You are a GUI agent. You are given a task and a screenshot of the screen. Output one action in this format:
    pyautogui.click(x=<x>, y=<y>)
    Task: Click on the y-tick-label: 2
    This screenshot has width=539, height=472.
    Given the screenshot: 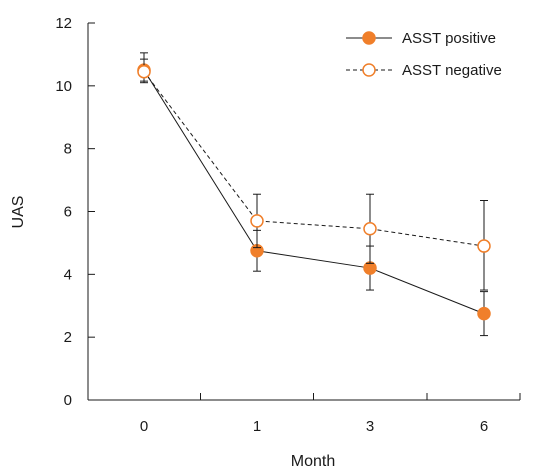 What is the action you would take?
    pyautogui.click(x=68, y=337)
    